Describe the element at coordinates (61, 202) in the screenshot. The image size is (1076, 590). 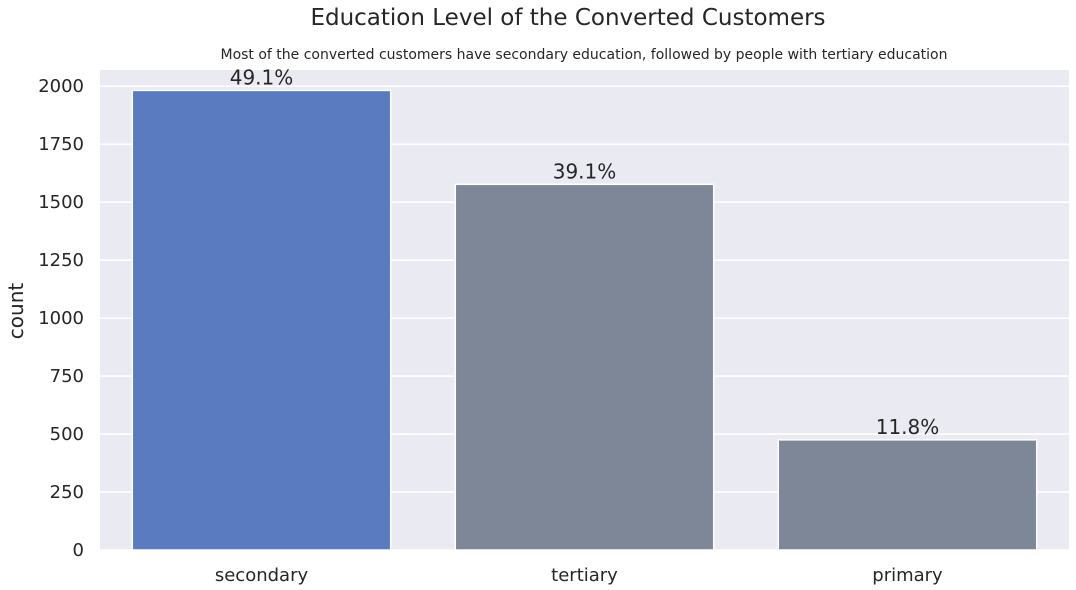
I see `y-tick-label: 1500` at that location.